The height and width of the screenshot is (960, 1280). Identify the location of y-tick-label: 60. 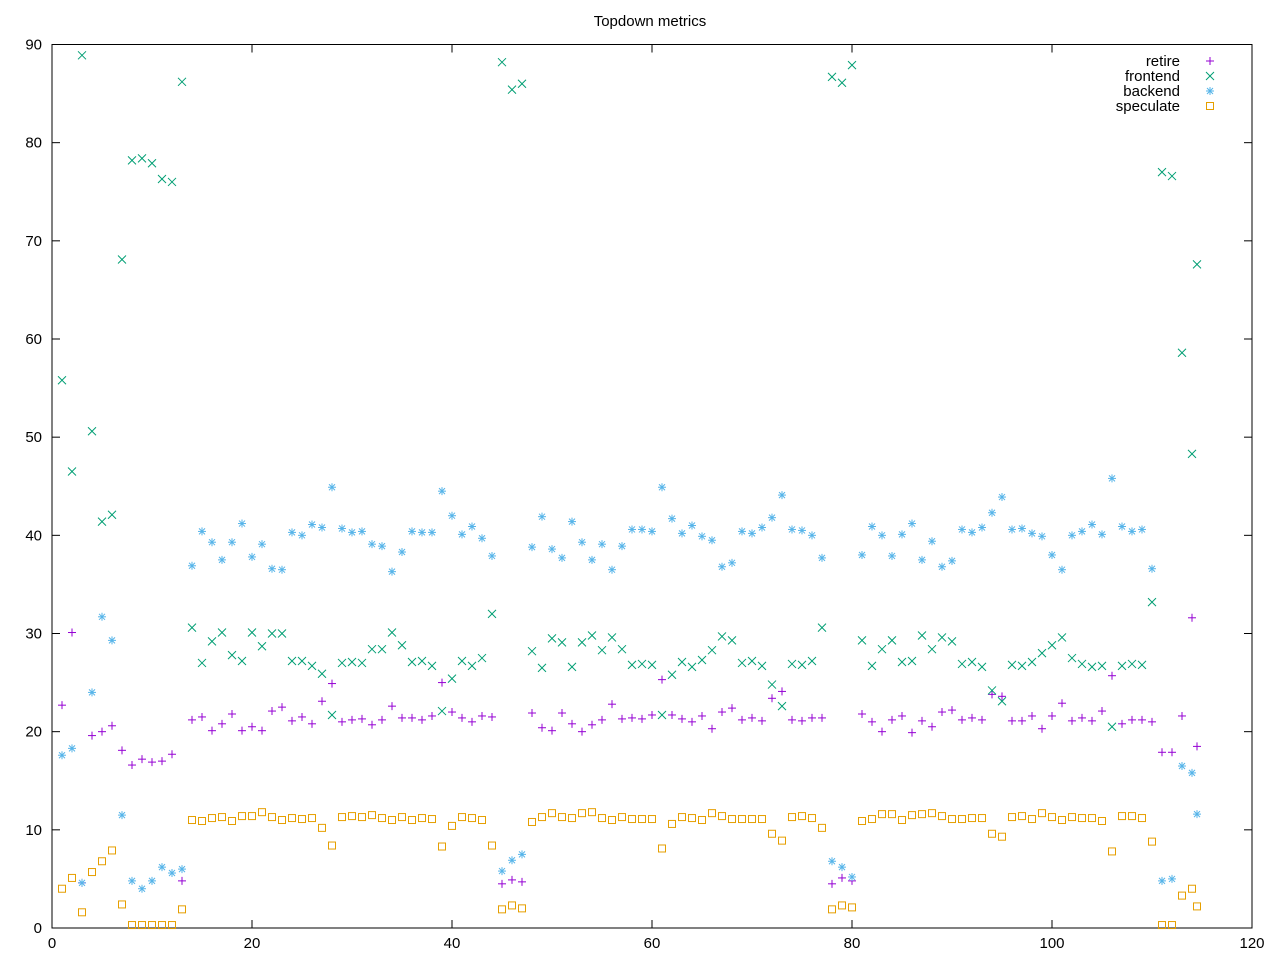
(33, 339).